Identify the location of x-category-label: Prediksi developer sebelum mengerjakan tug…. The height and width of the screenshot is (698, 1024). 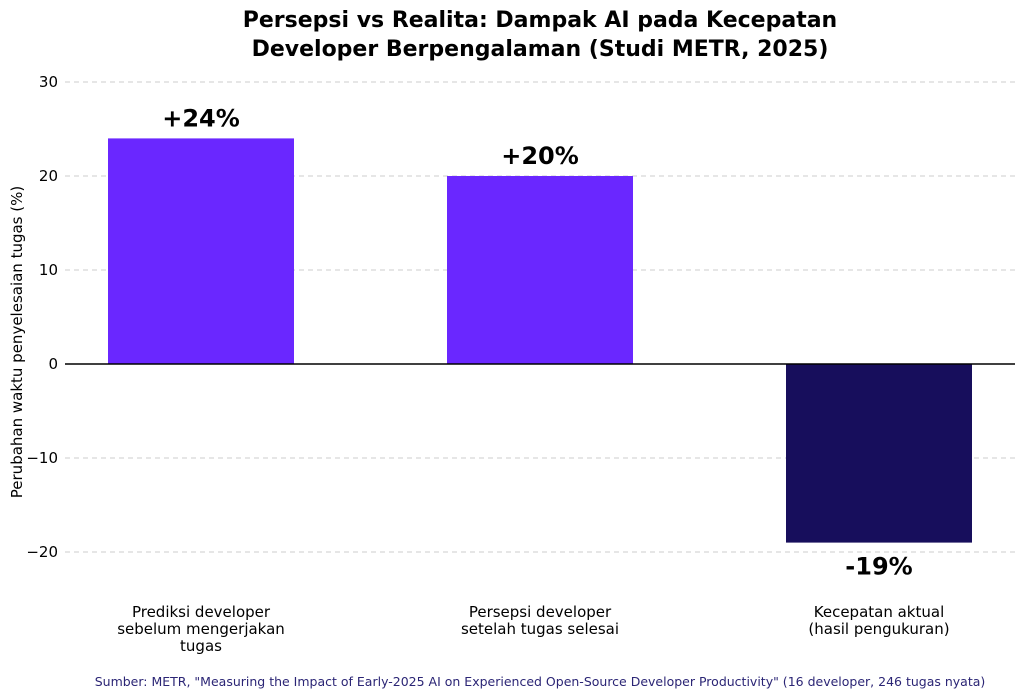
(201, 629).